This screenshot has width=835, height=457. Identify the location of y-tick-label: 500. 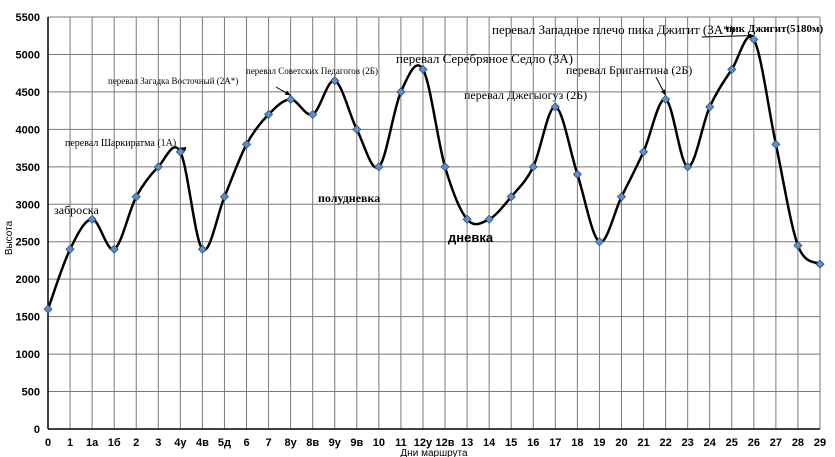
(31, 393).